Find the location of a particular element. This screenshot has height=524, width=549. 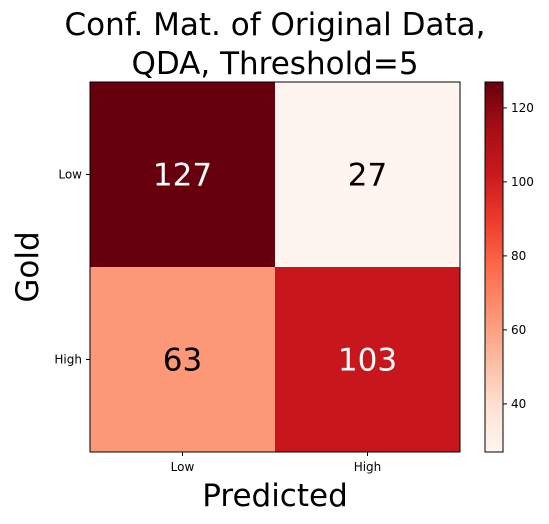

cell-value-label: 27 is located at coordinates (367, 176).